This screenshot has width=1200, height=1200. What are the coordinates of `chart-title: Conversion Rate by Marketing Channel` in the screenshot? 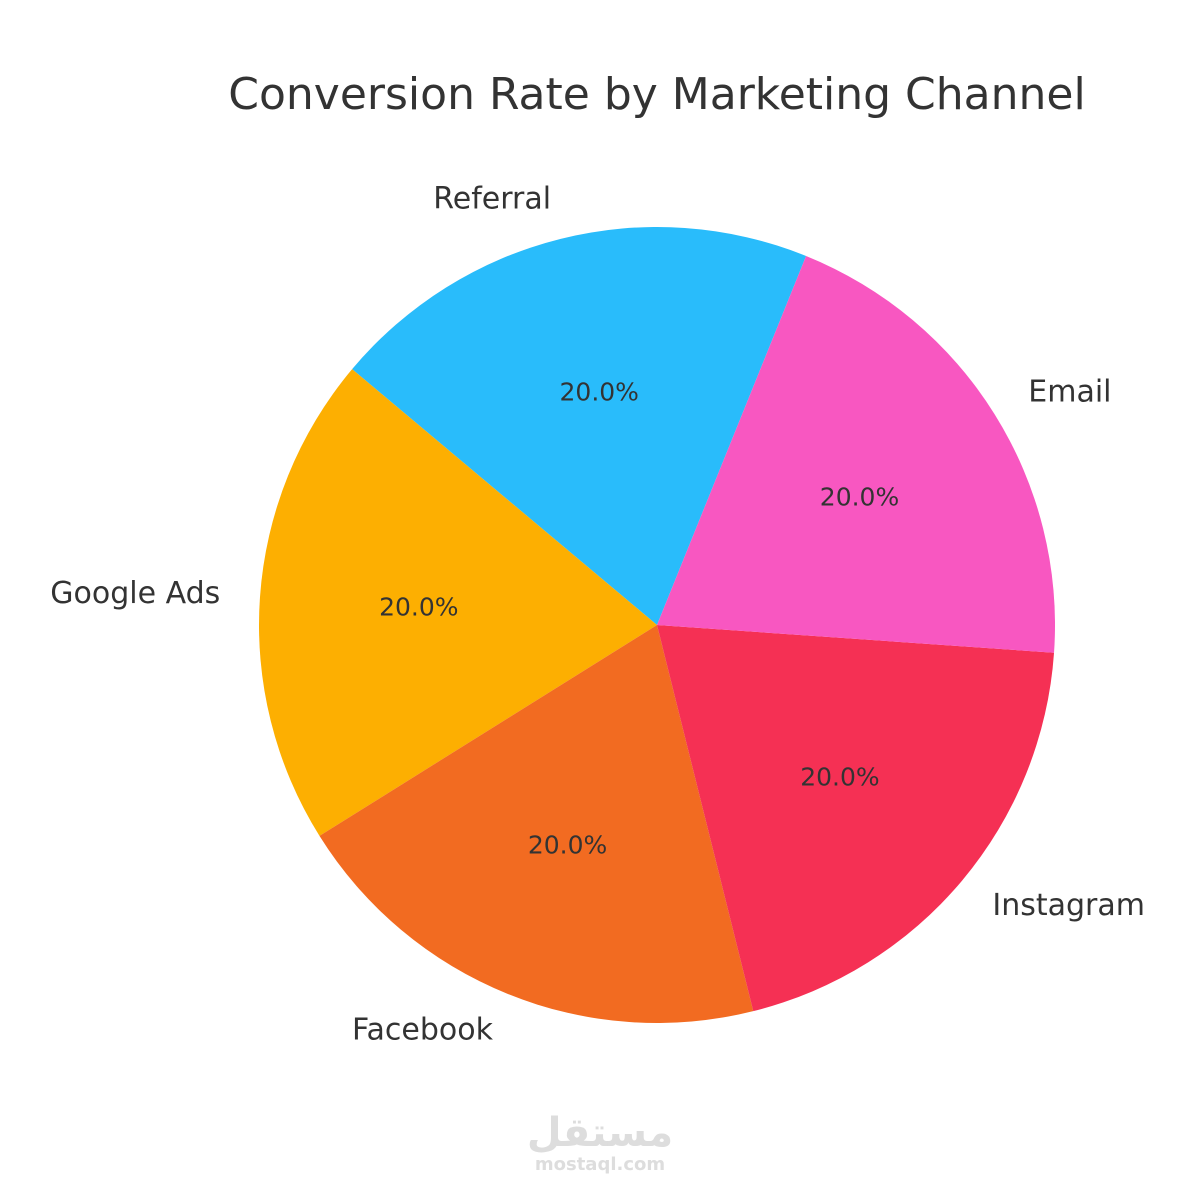 It's located at (656, 94).